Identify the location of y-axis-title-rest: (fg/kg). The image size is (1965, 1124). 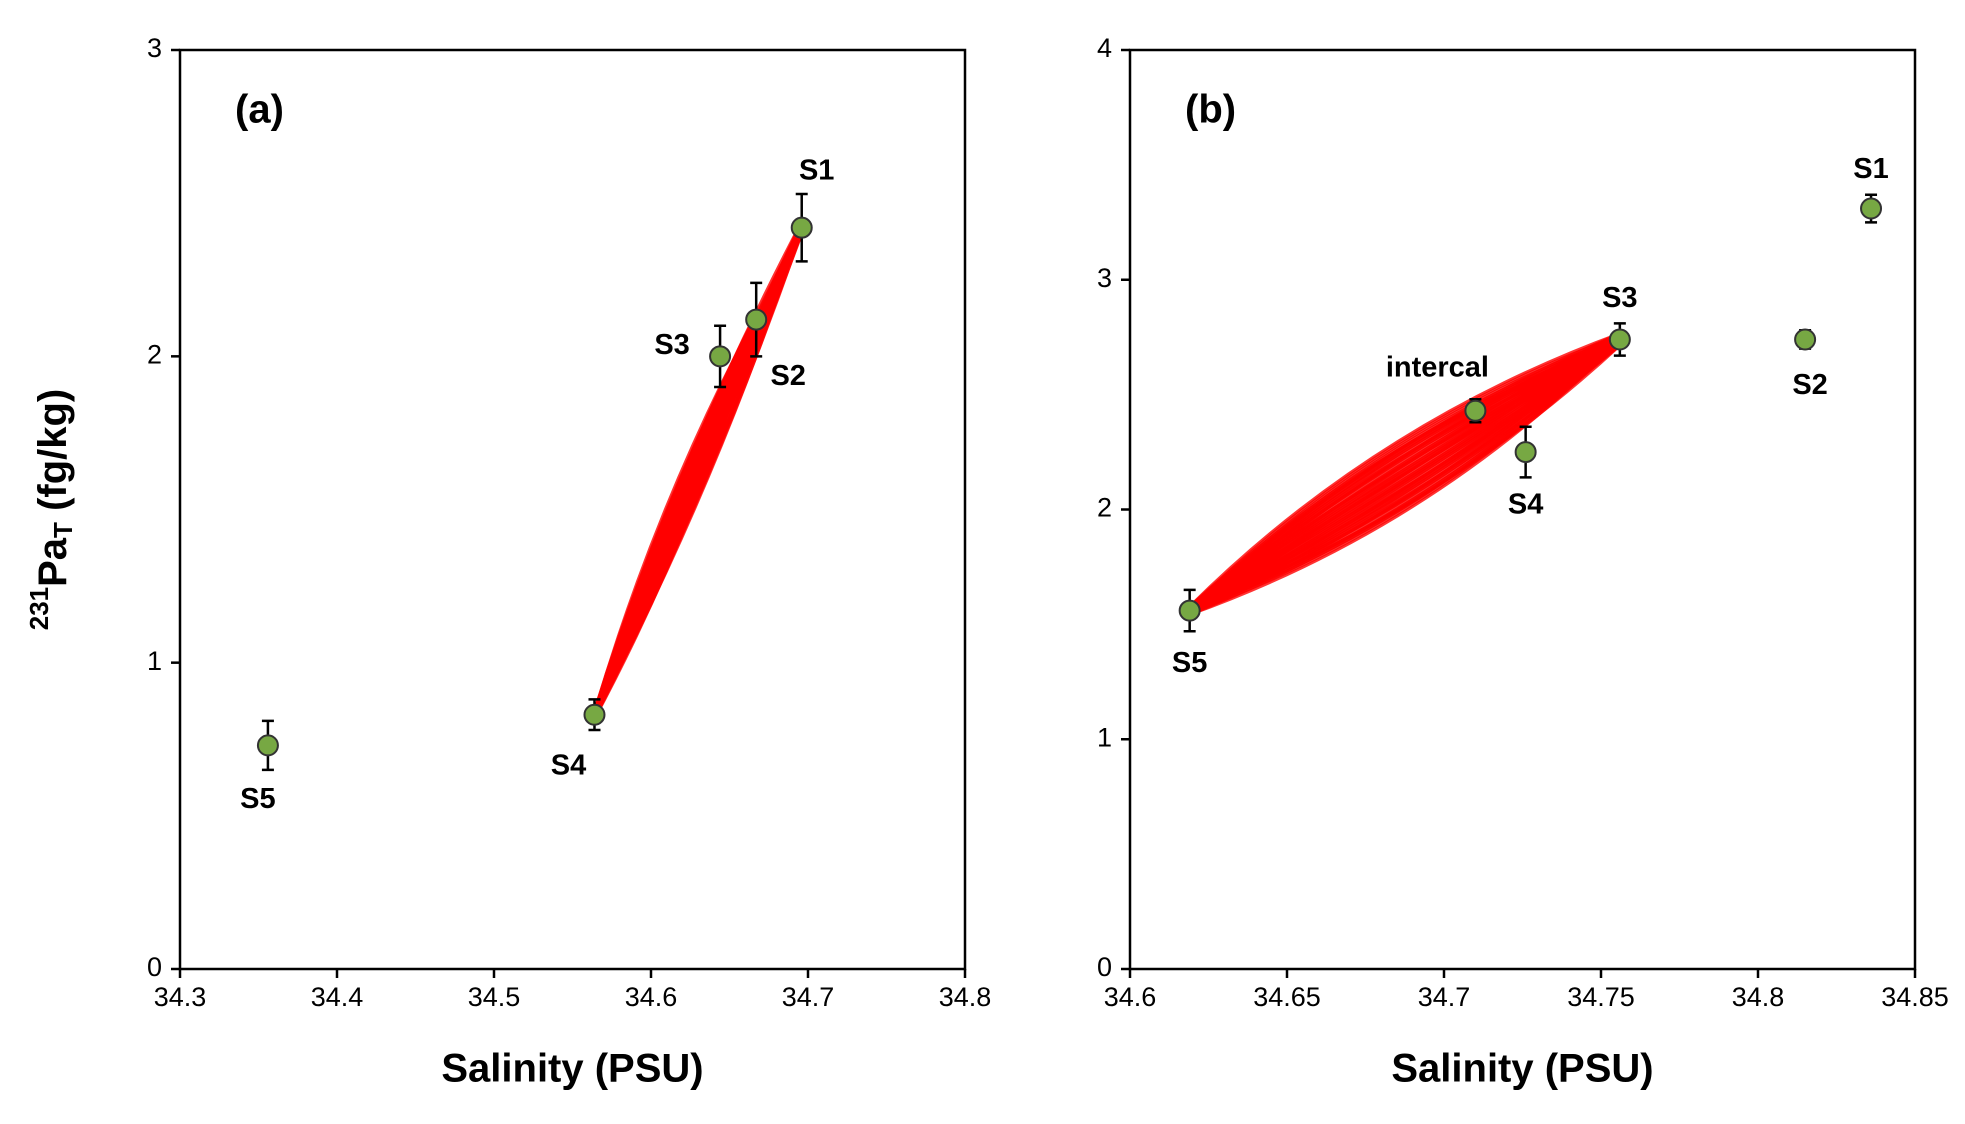
(53, 455).